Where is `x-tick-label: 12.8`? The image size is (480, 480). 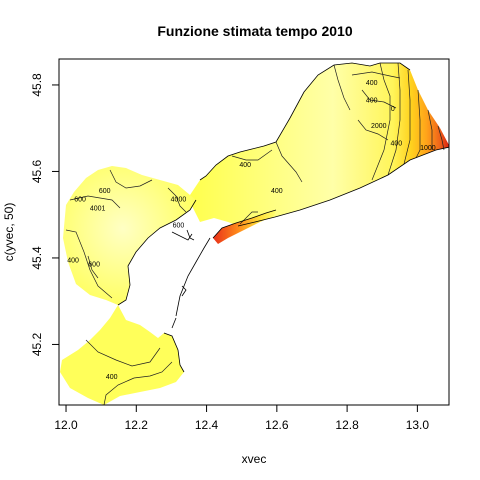 x-tick-label: 12.8 is located at coordinates (347, 425).